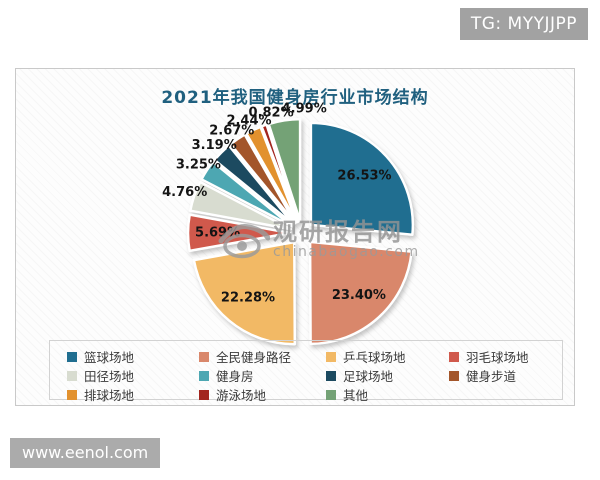 The width and height of the screenshot is (600, 480). I want to click on legend-item-2: 乒乓球场地, so click(387, 356).